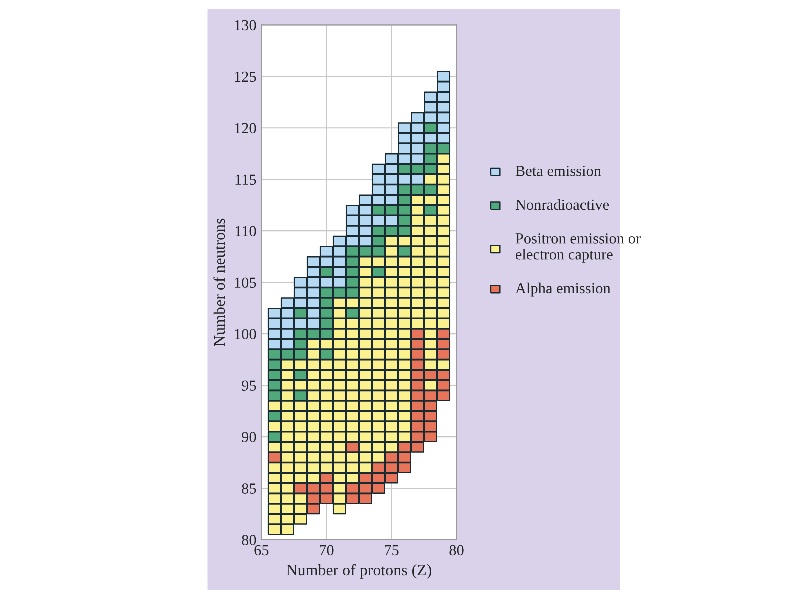  Describe the element at coordinates (249, 540) in the screenshot. I see `y-tick-label: 80` at that location.